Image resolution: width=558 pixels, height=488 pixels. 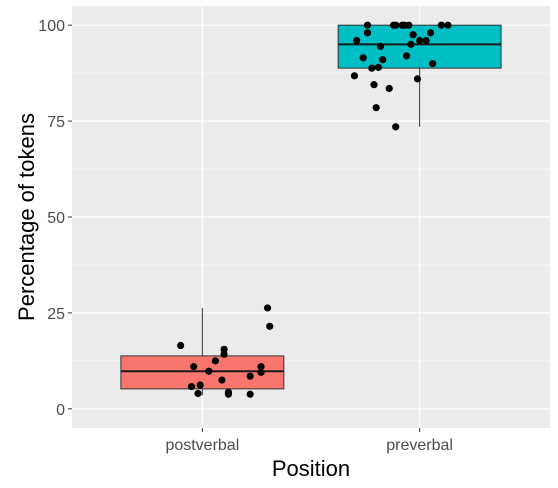 What do you see at coordinates (311, 468) in the screenshot?
I see `x-axis-title: Position` at bounding box center [311, 468].